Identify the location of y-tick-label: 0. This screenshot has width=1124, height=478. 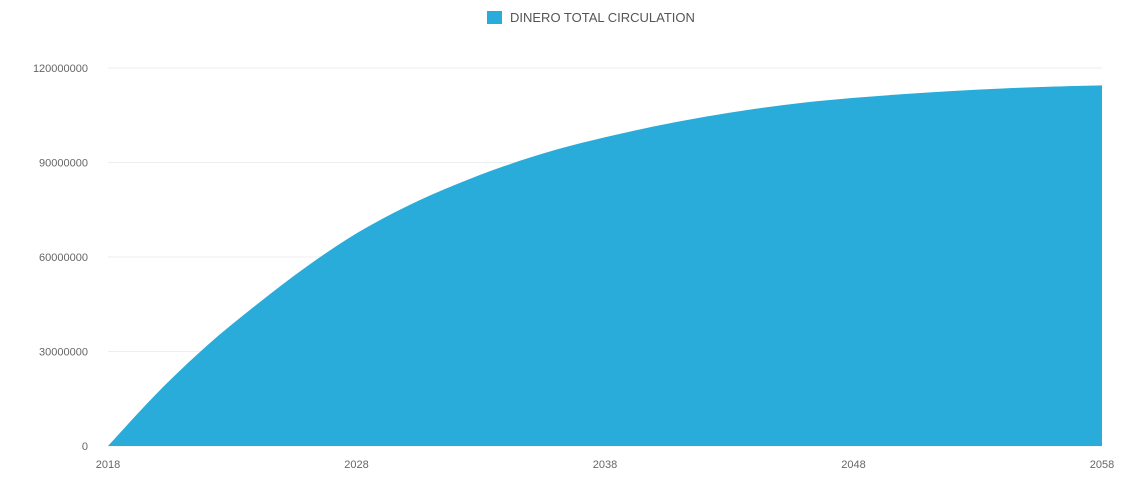
(85, 447).